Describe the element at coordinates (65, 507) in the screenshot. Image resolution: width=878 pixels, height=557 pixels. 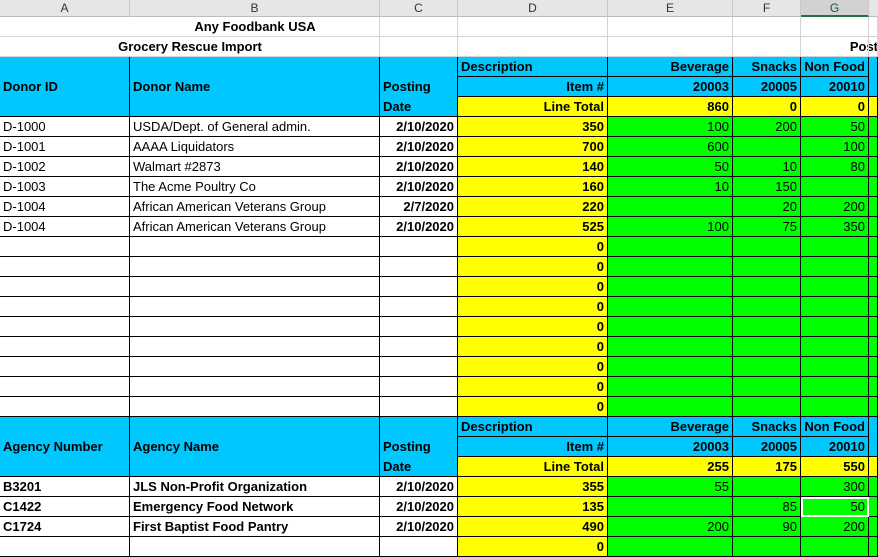
I see `row-id: C1422` at that location.